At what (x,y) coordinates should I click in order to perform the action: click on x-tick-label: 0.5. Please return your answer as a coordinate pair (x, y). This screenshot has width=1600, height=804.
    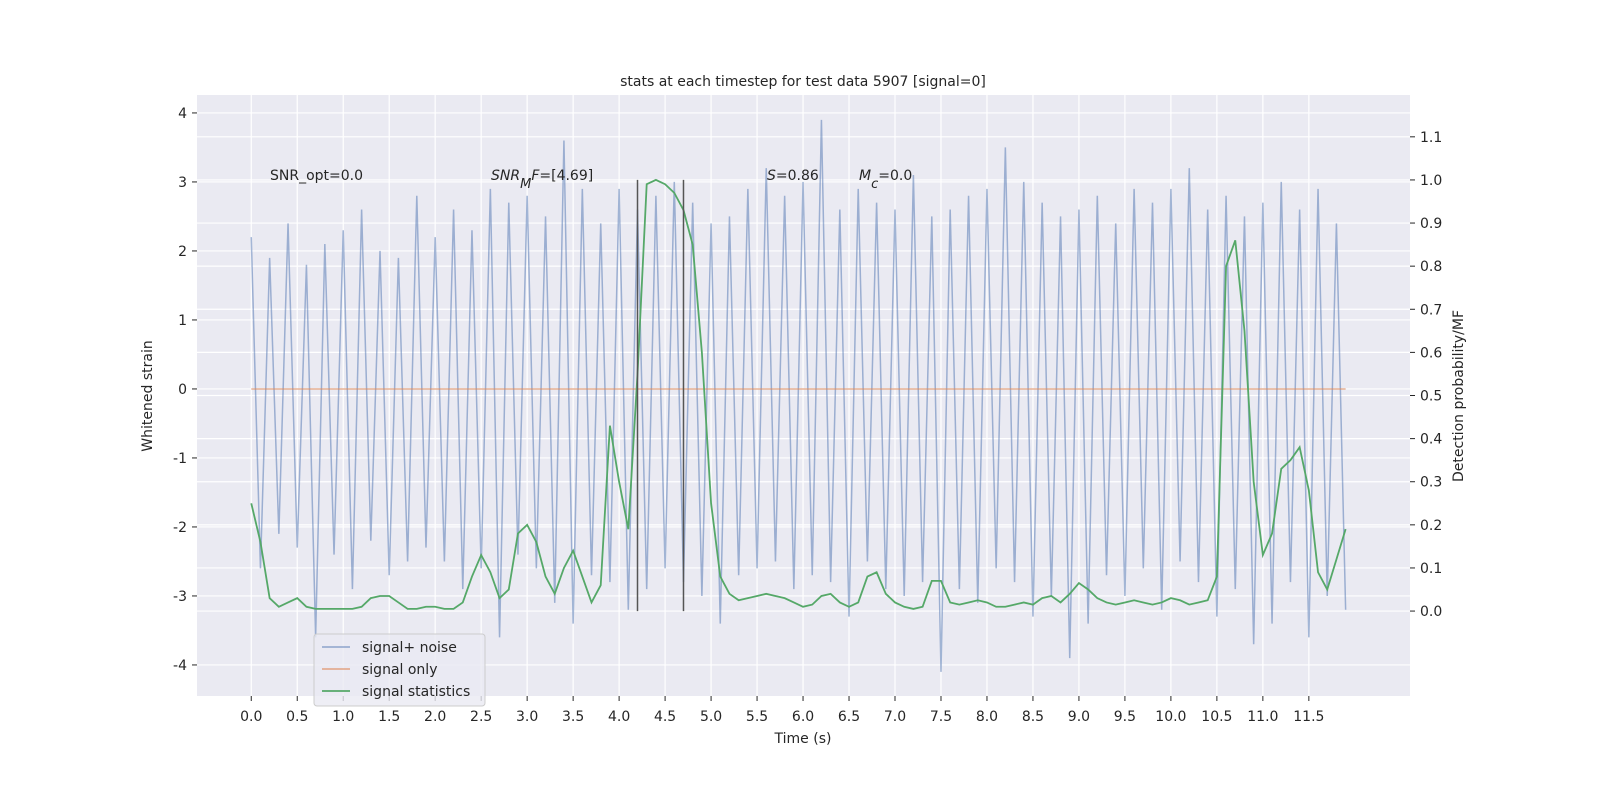
    Looking at the image, I should click on (297, 717).